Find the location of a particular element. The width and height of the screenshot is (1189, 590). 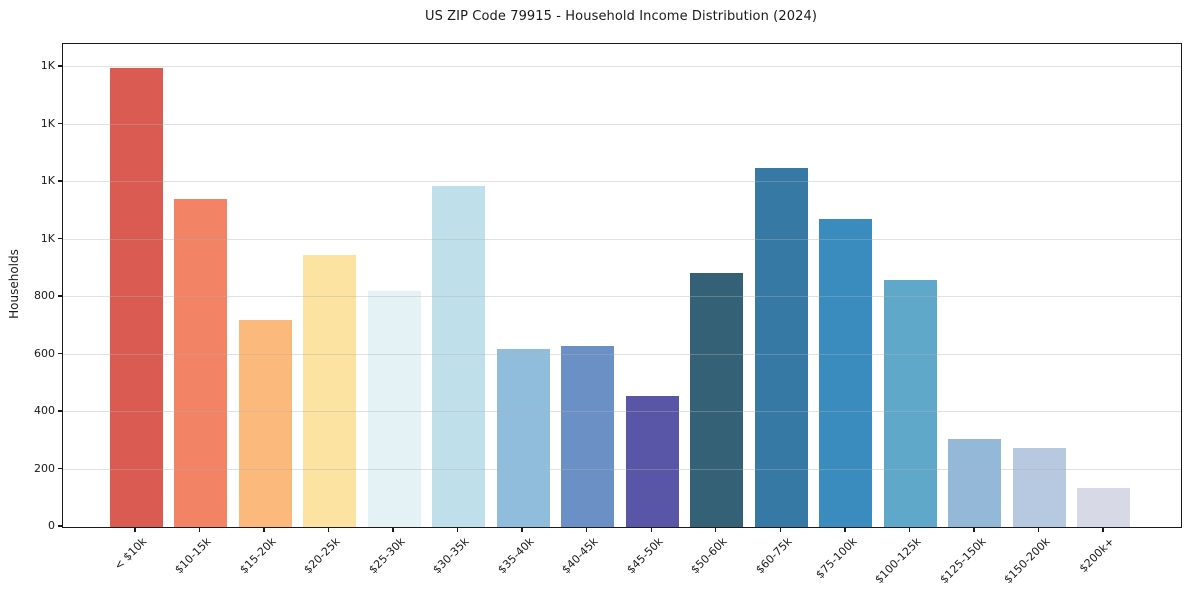

y-axis-label: Households is located at coordinates (14, 284).